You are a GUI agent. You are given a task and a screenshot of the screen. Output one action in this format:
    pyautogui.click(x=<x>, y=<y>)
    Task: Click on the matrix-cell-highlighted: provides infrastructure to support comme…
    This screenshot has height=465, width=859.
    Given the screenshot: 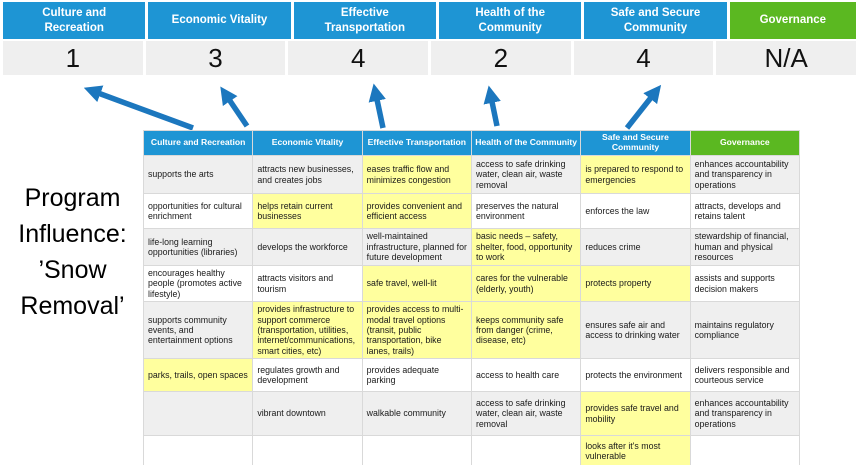 What is the action you would take?
    pyautogui.click(x=307, y=330)
    